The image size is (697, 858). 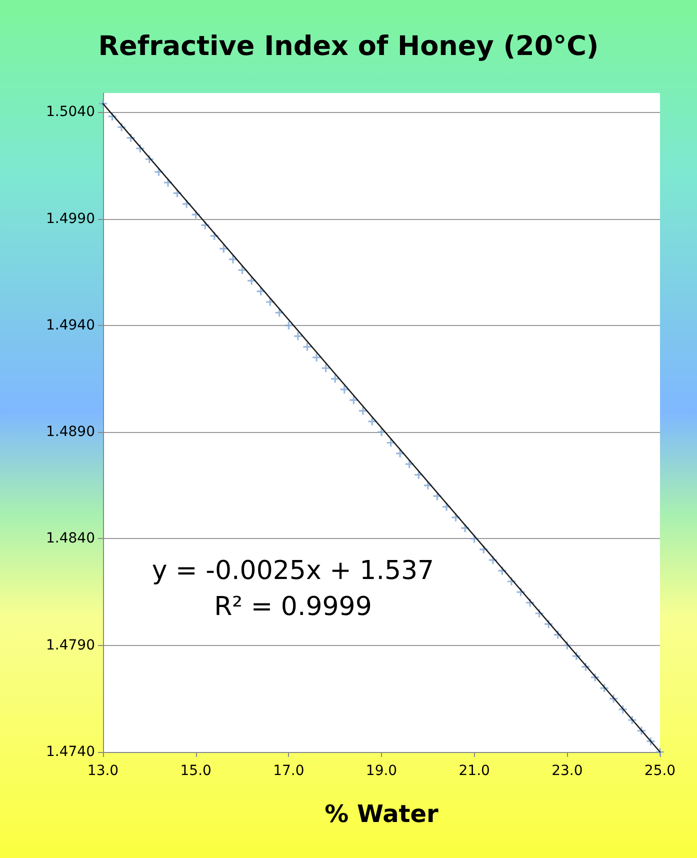 What do you see at coordinates (70, 325) in the screenshot?
I see `y-tick-label: 1.4940` at bounding box center [70, 325].